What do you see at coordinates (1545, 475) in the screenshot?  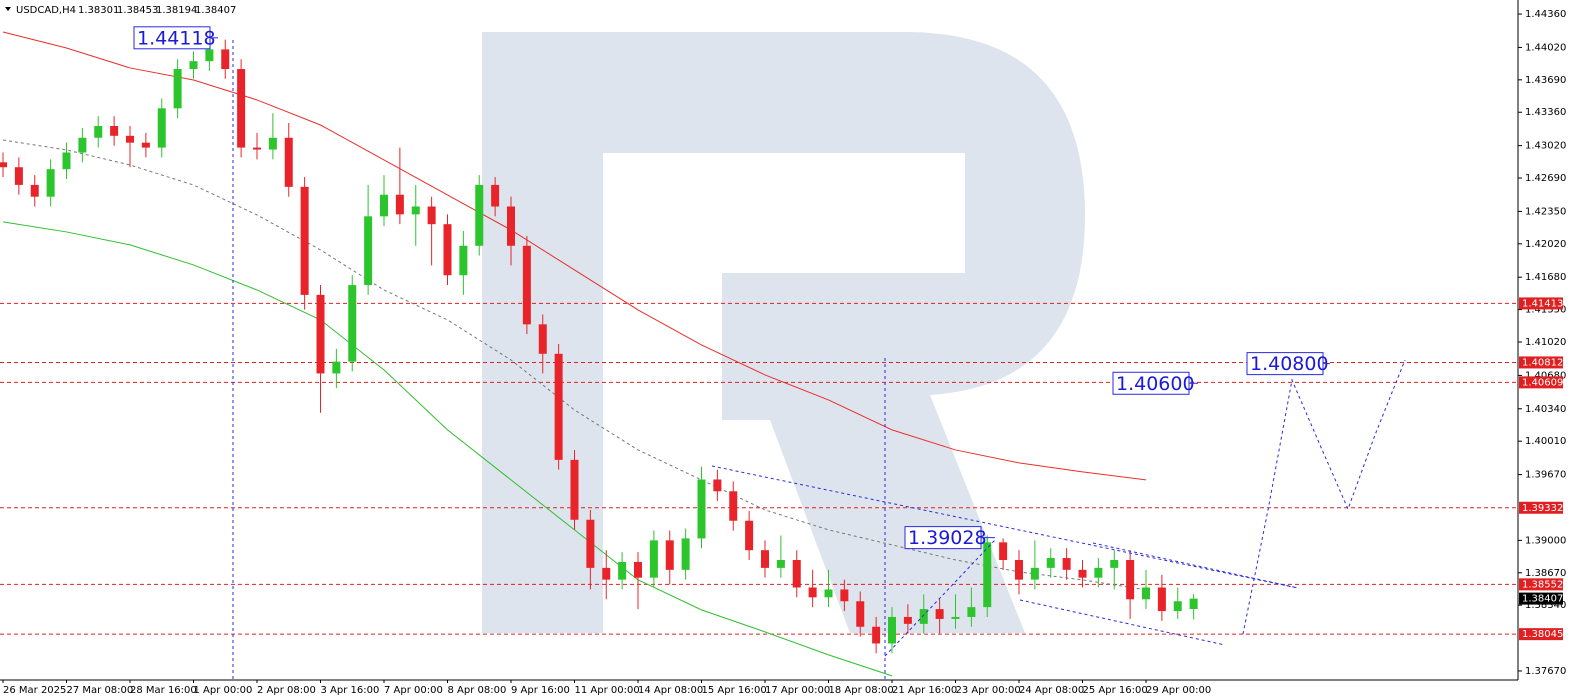 I see `y-tick-label: 1.39670` at bounding box center [1545, 475].